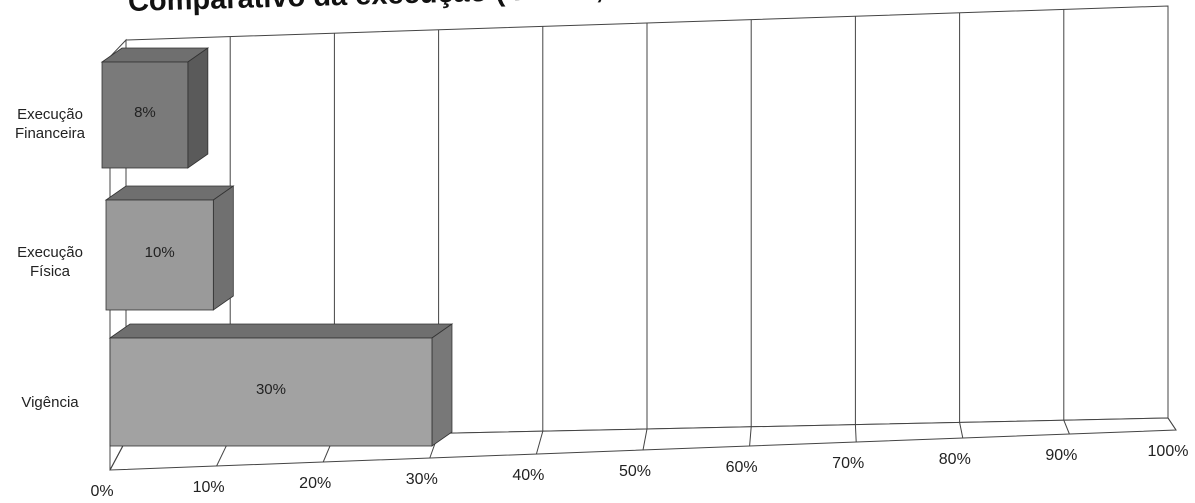 This screenshot has width=1195, height=503. What do you see at coordinates (1168, 451) in the screenshot?
I see `x-tick-label: 100%` at bounding box center [1168, 451].